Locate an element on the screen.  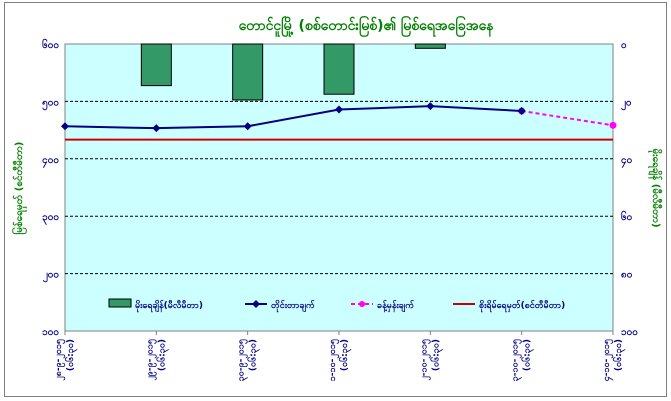
legend-label: တိုင်းတာချက် is located at coordinates (293, 306).